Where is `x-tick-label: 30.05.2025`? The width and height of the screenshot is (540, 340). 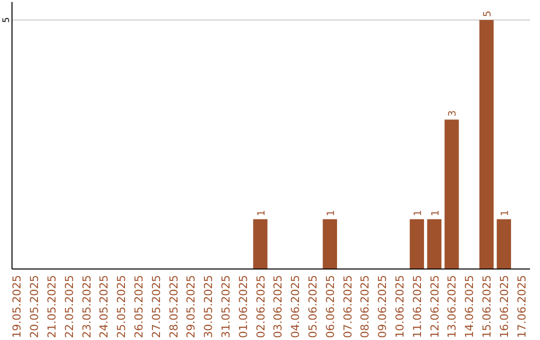 x-tick-label: 30.05.2025 is located at coordinates (209, 306).